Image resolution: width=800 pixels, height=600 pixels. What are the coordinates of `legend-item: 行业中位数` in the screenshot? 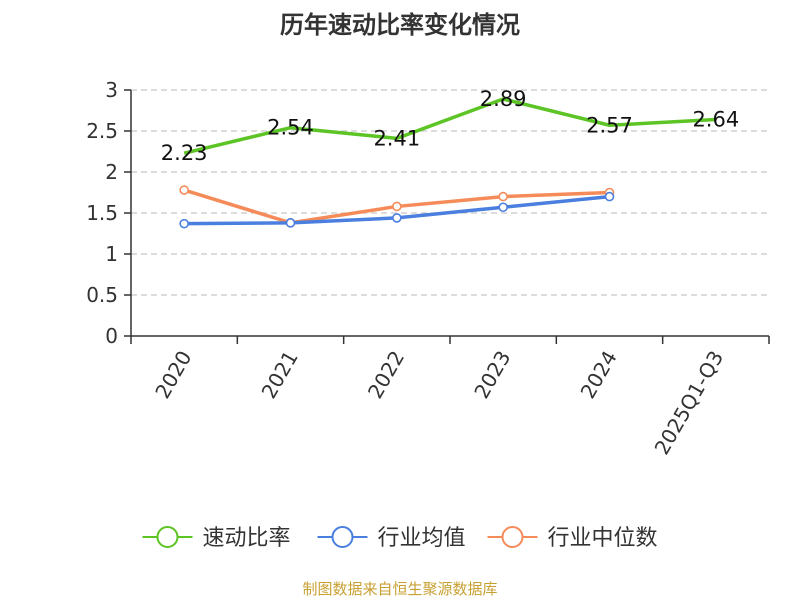 It's located at (573, 538).